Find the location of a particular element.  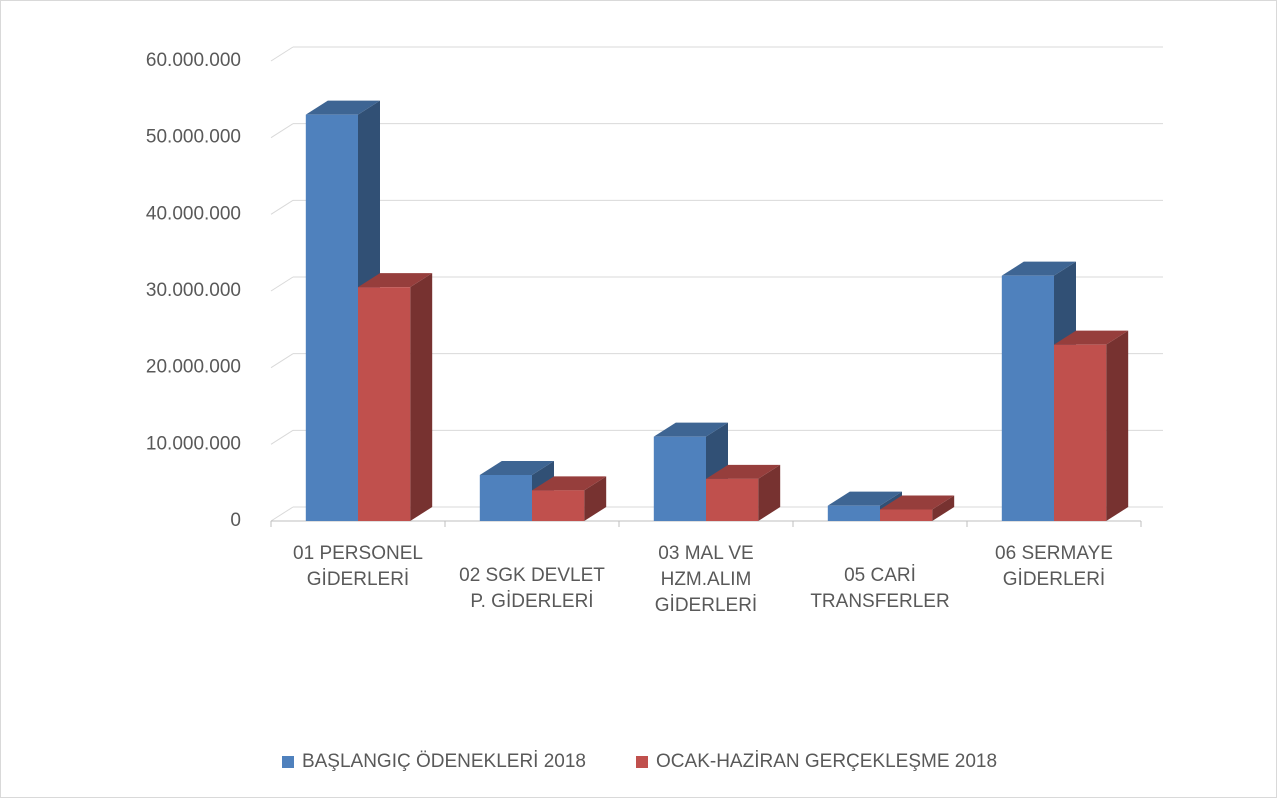

x-tick-label: 03 MAL VE HZM.ALIM GİDERLERİ is located at coordinates (706, 579).